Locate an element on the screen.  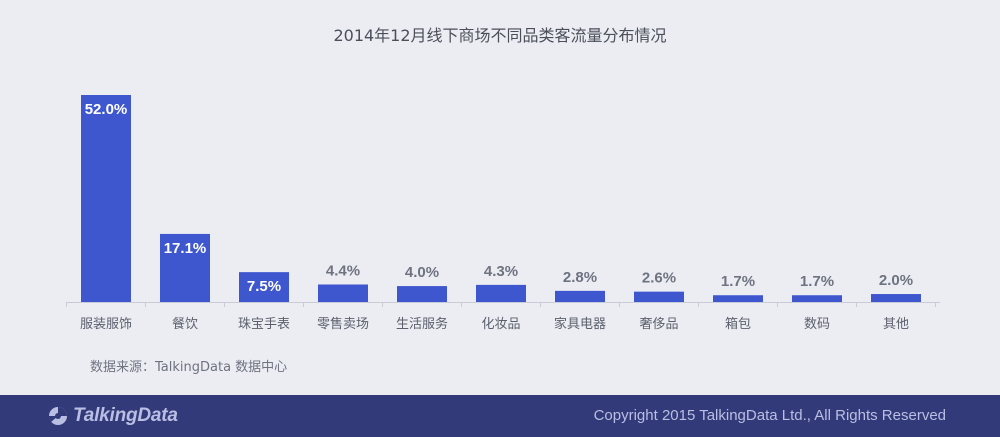
x-tick-label: 服装服饰 is located at coordinates (106, 324).